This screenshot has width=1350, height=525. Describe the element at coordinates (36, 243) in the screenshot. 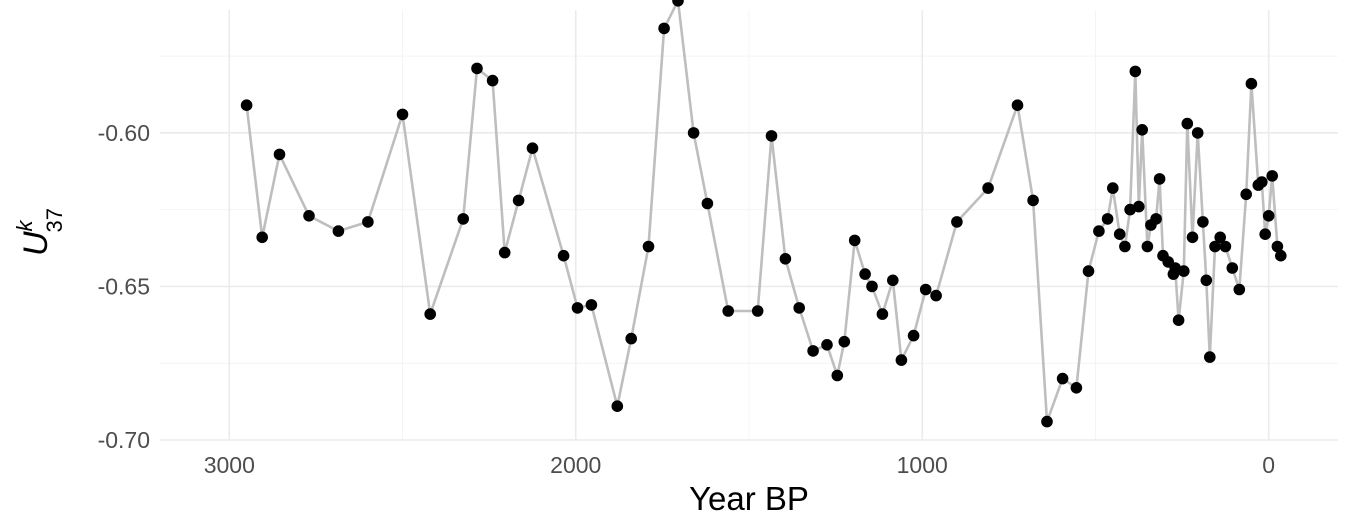

I see `y-axis-title-main: U` at that location.